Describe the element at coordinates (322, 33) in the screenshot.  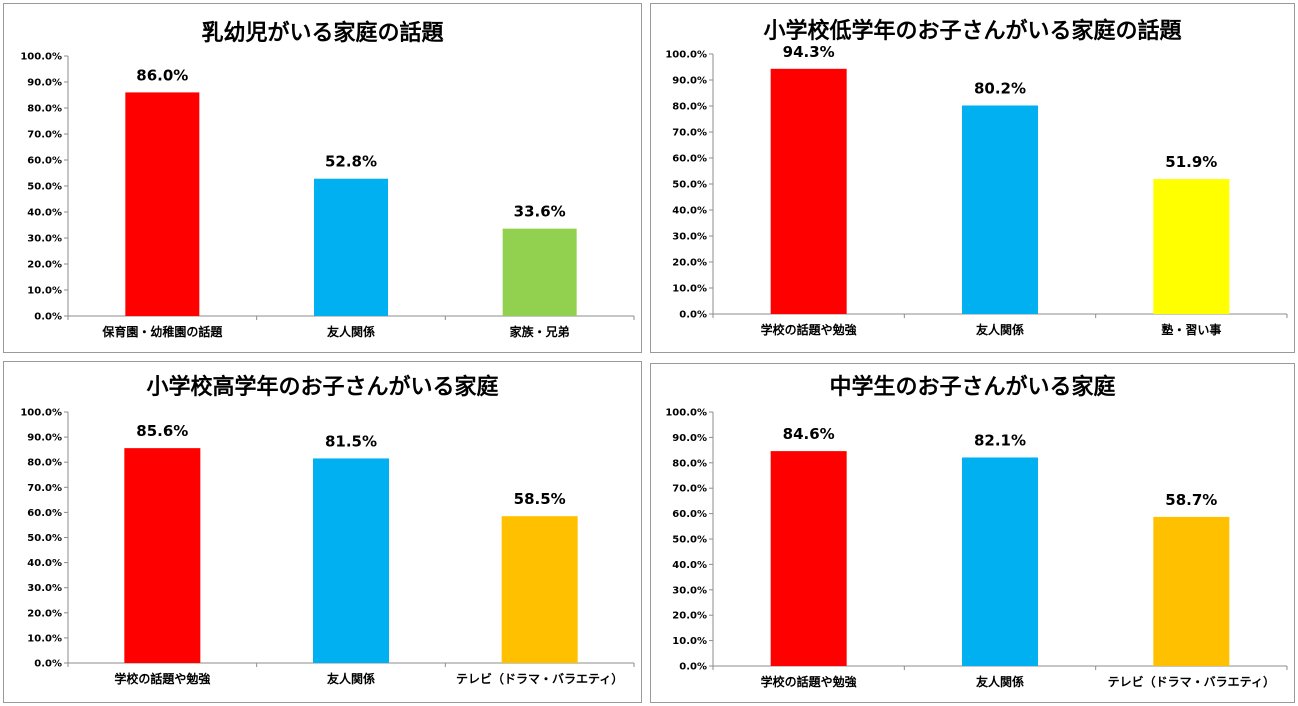
I see `chart-title: 乳幼児がいる家庭の話題` at that location.